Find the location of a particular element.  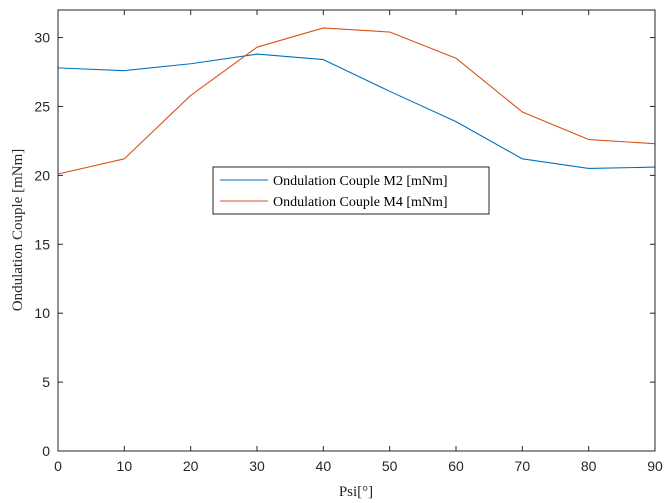

y-axis-label: Ondulation Couple [mNm] is located at coordinates (18, 230).